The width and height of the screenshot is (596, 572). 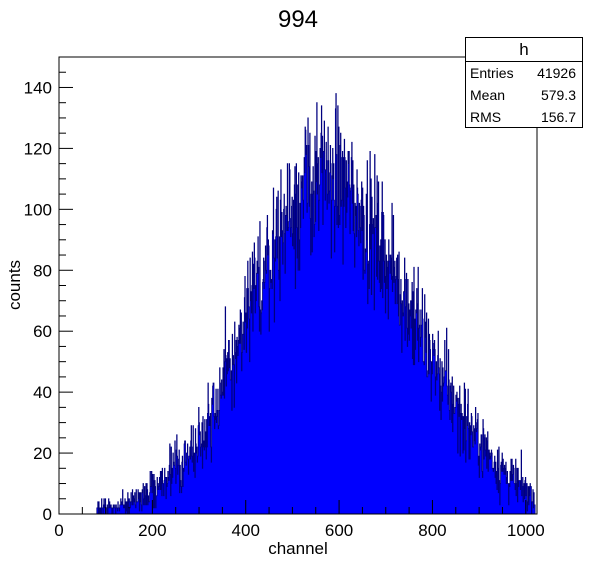 What do you see at coordinates (432, 530) in the screenshot?
I see `x-tick-label: 800` at bounding box center [432, 530].